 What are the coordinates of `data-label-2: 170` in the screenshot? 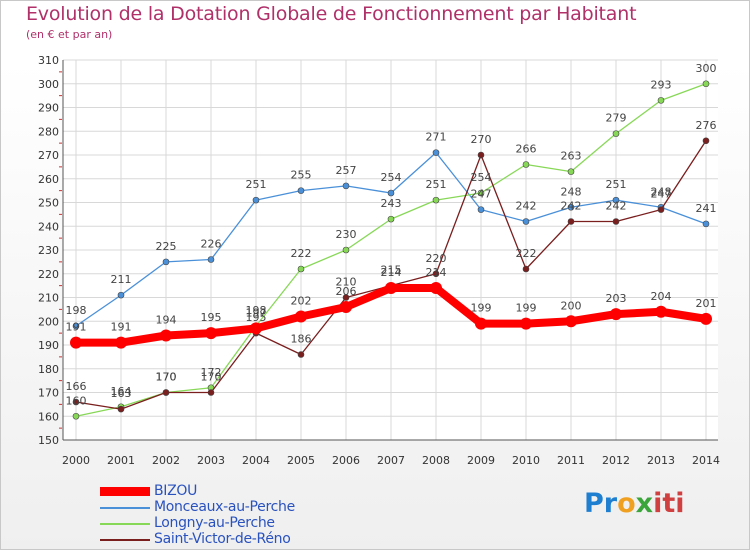 It's located at (166, 377).